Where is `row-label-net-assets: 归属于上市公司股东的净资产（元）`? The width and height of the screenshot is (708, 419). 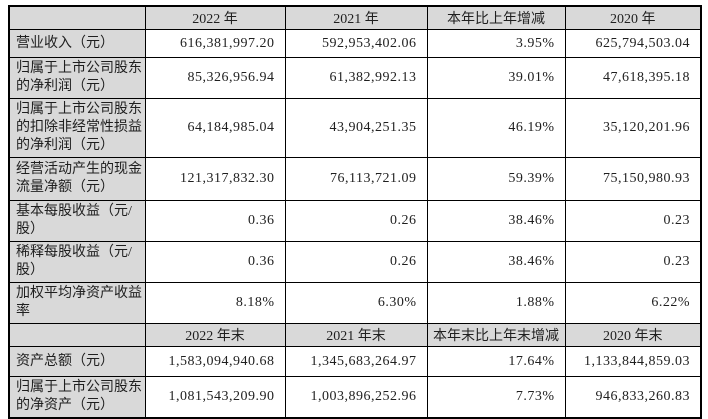
row-label-net-assets: 归属于上市公司股东的净资产（元） is located at coordinates (77, 397).